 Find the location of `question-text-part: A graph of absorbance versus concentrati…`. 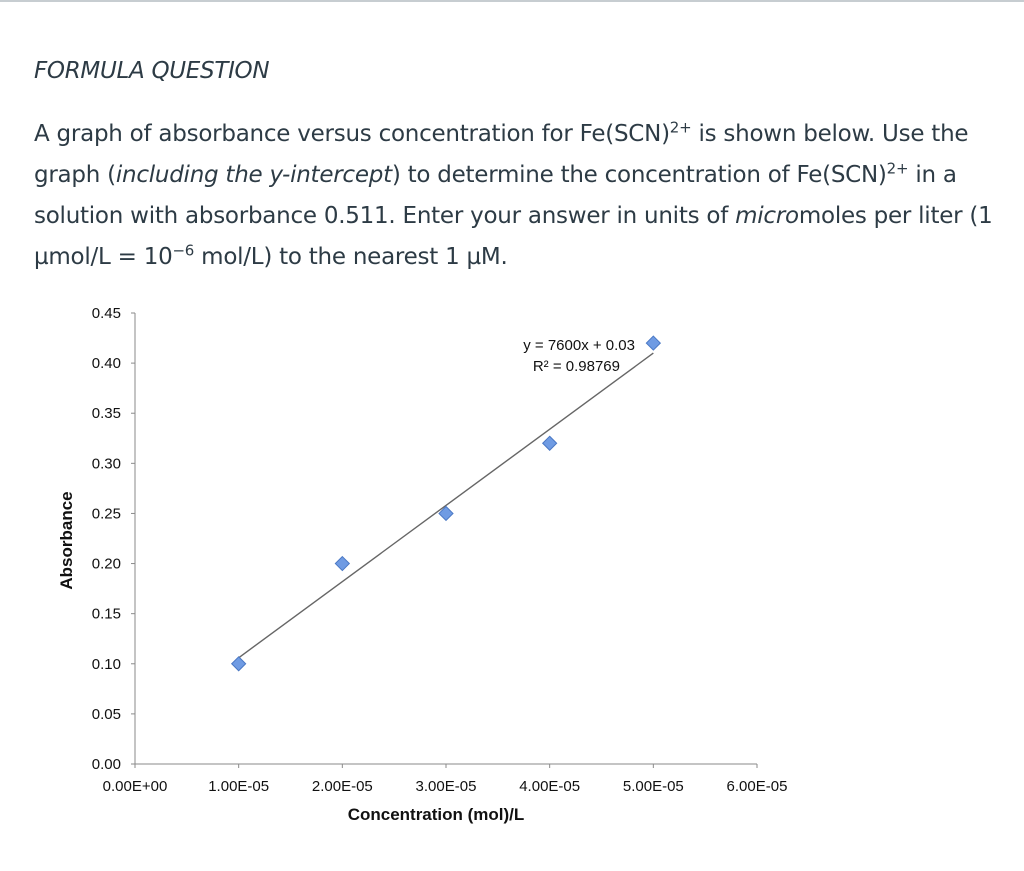

question-text-part: A graph of absorbance versus concentrati… is located at coordinates (352, 134).